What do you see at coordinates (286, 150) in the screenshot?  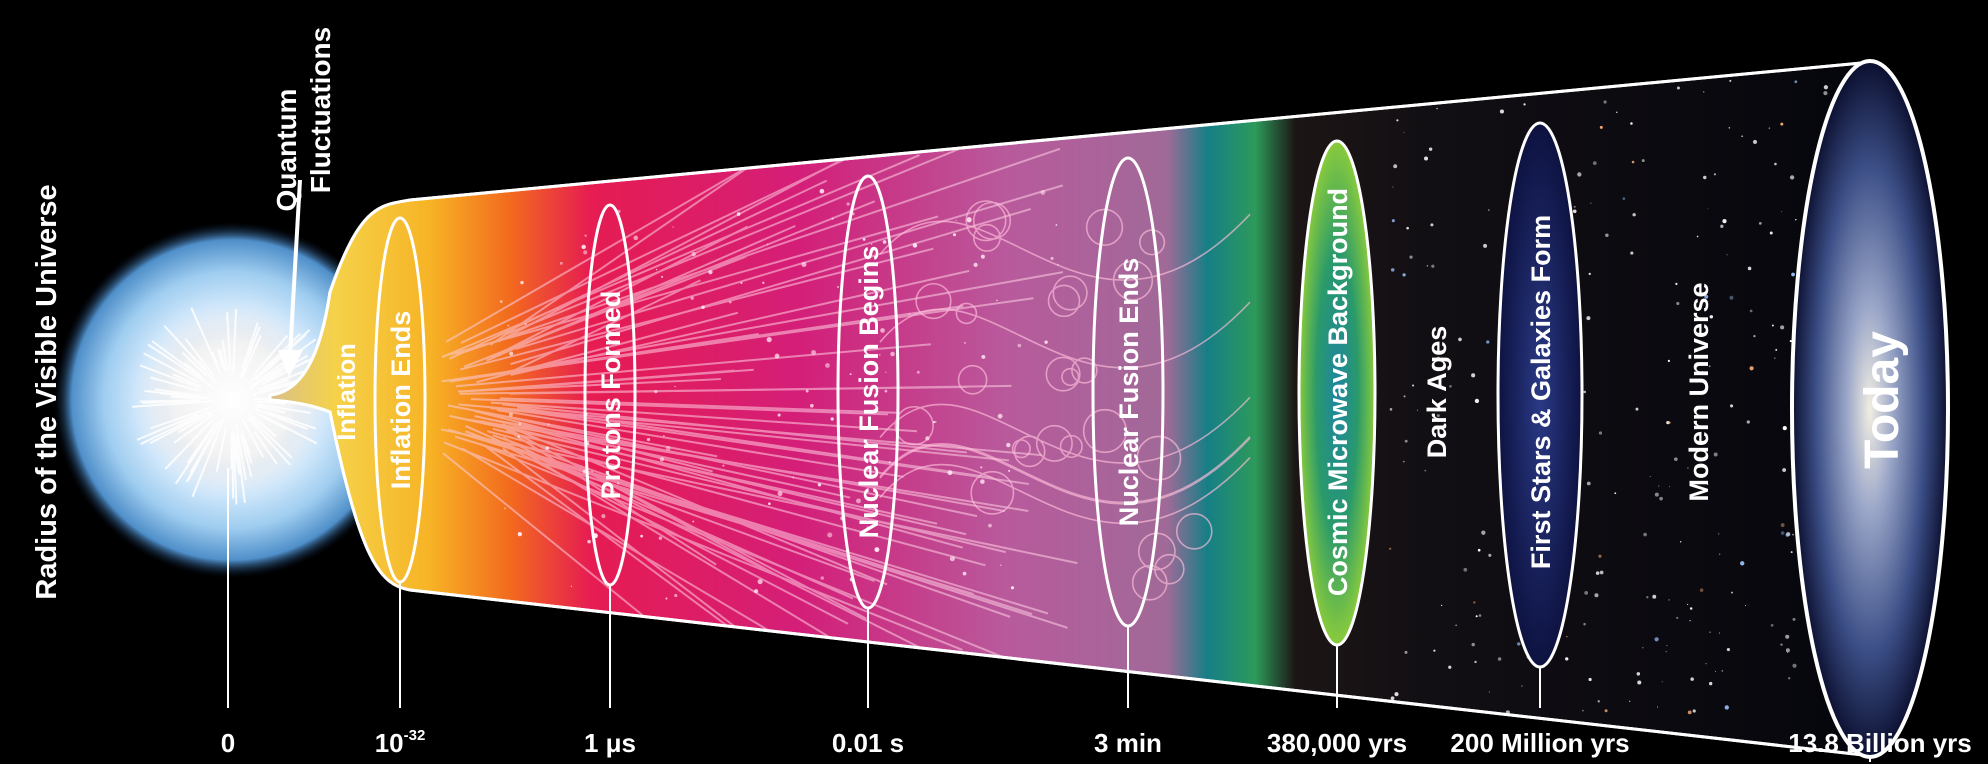 I see `callout-line1: Quantum` at bounding box center [286, 150].